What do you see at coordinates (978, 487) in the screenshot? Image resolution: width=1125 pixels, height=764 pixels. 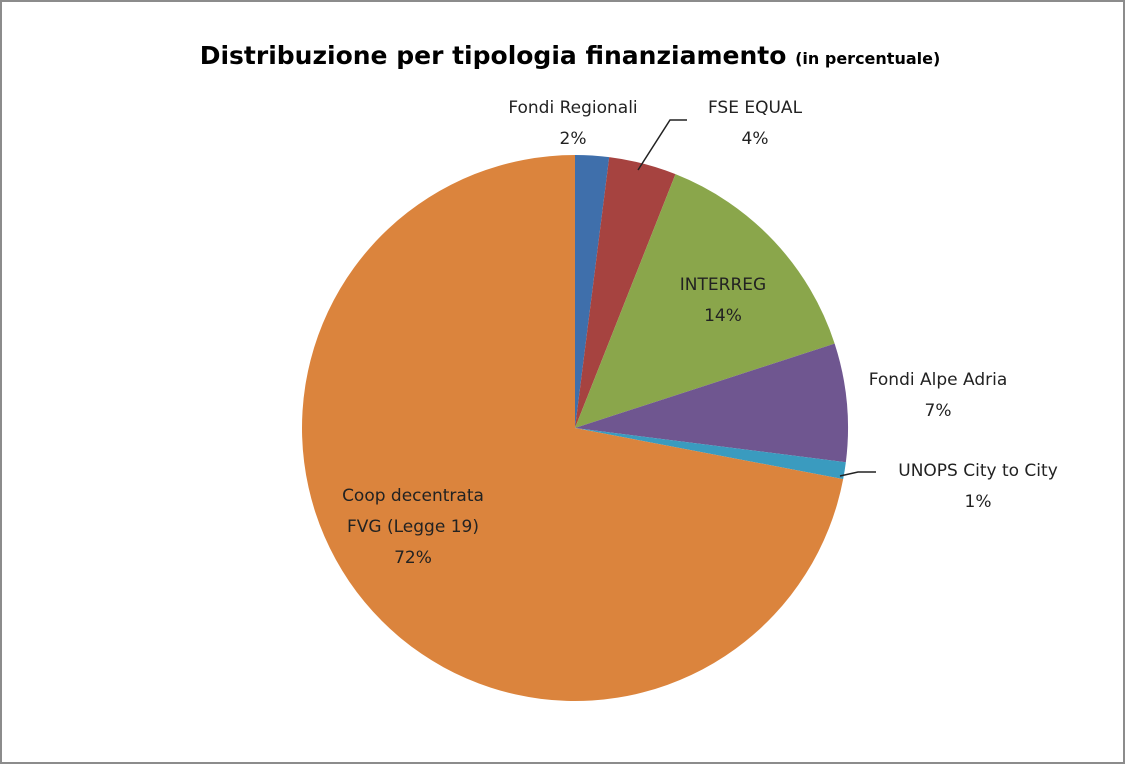 I see `data-label: UNOPS City to City 1%` at bounding box center [978, 487].